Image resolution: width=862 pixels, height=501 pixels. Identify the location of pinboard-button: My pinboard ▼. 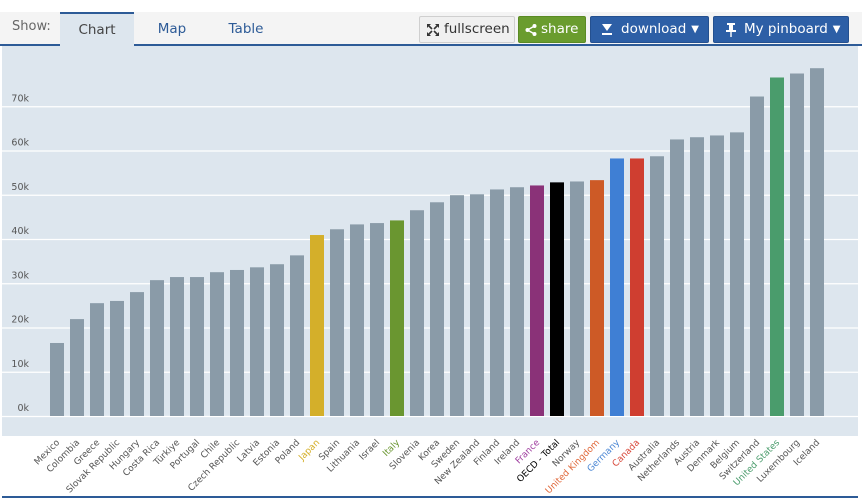
(781, 29).